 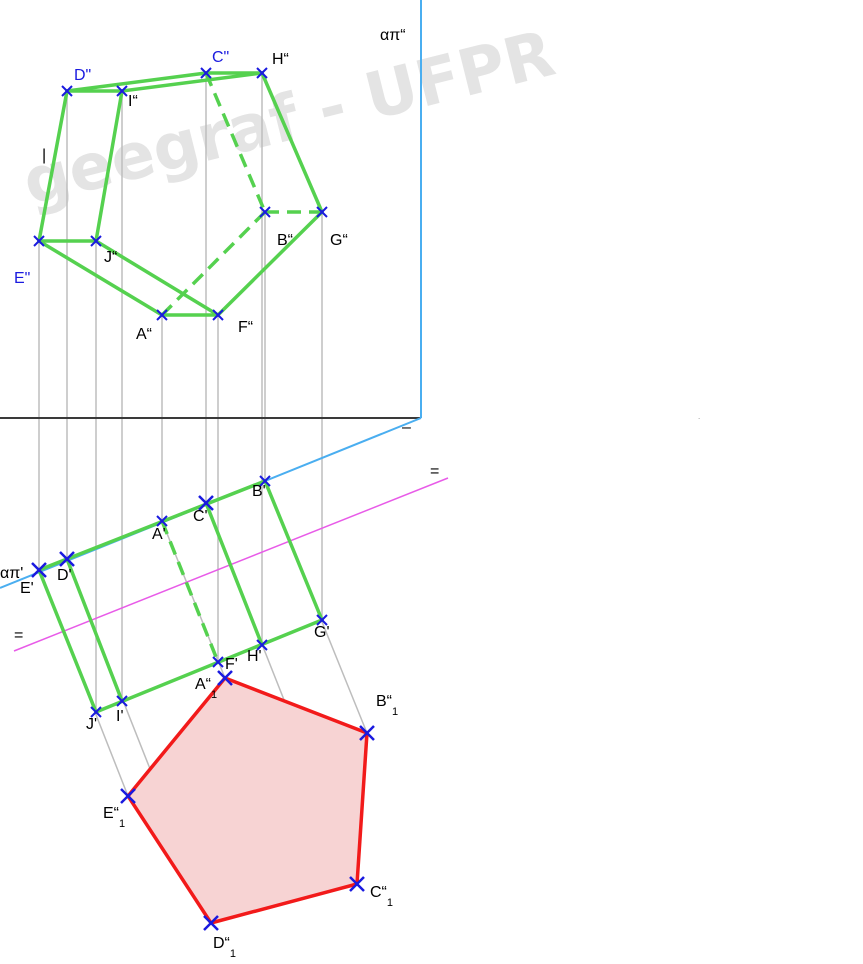 I want to click on label-front-g: G“, so click(x=339, y=240).